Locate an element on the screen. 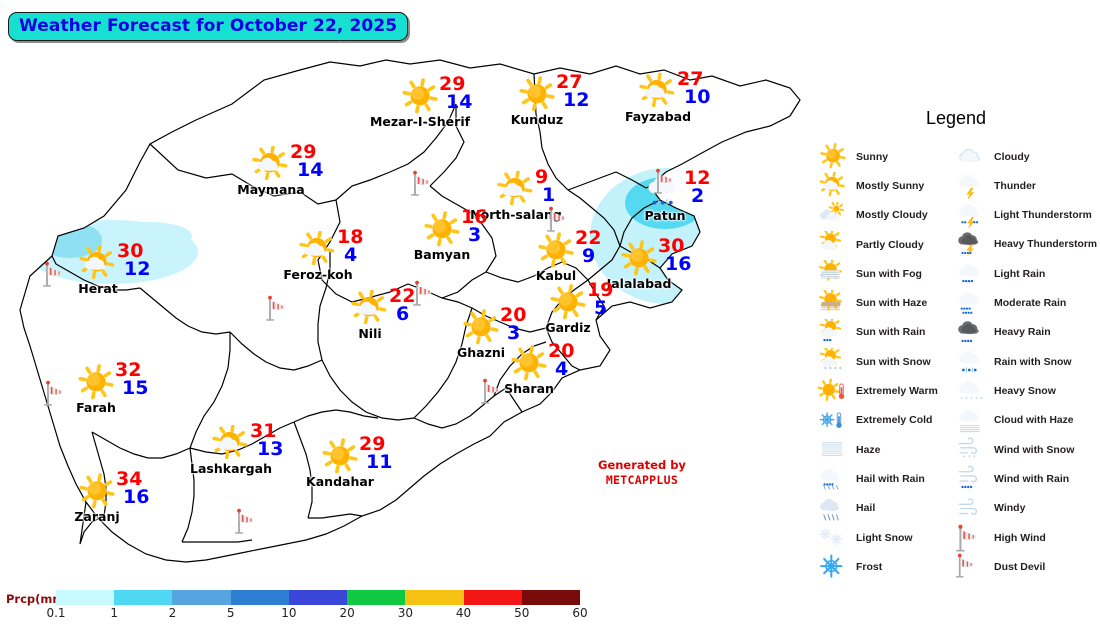  legend-item-label: Sun with Fog is located at coordinates (889, 273).